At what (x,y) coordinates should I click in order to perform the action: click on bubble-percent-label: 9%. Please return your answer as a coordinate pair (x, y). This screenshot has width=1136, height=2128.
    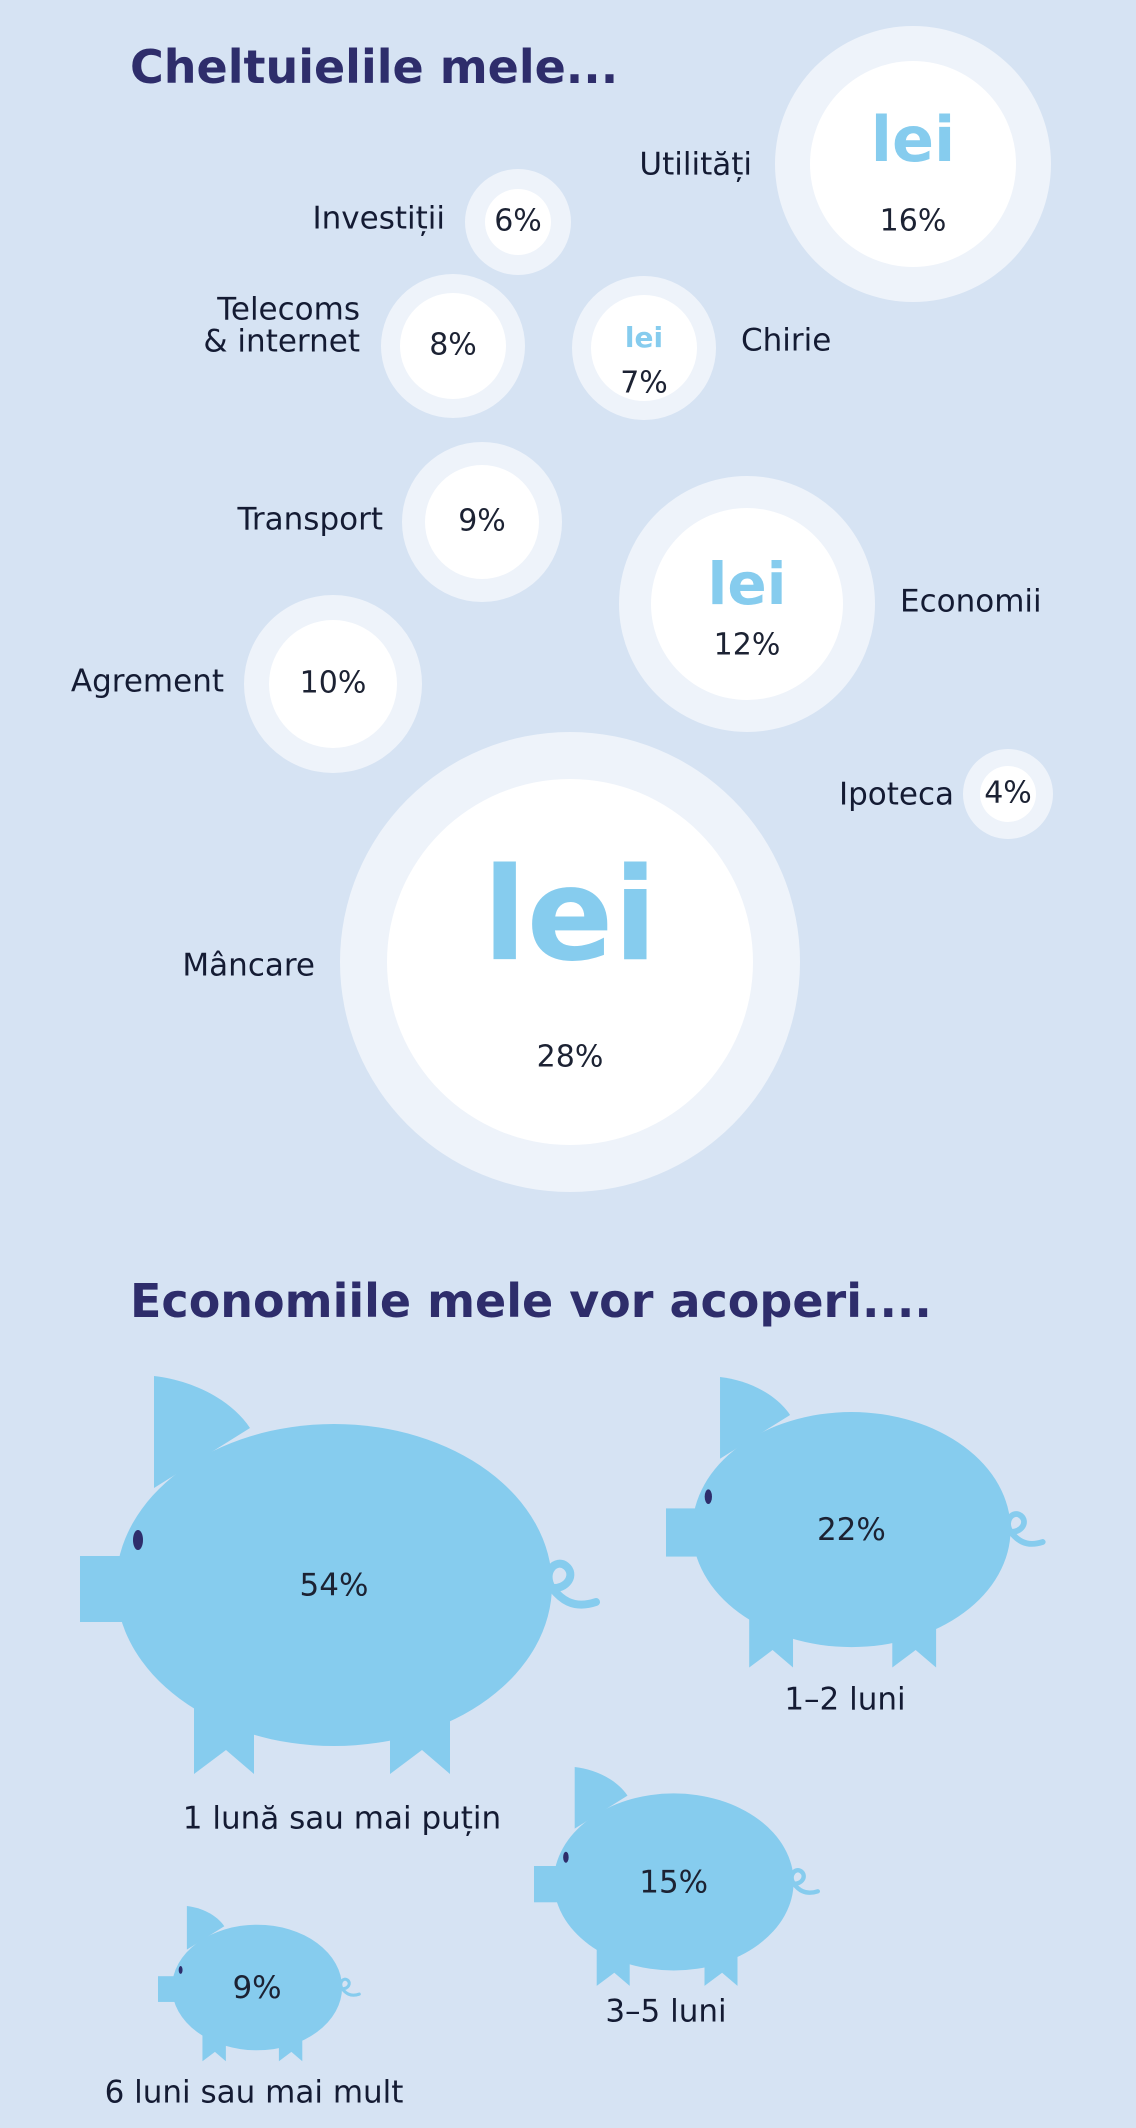
    Looking at the image, I should click on (482, 521).